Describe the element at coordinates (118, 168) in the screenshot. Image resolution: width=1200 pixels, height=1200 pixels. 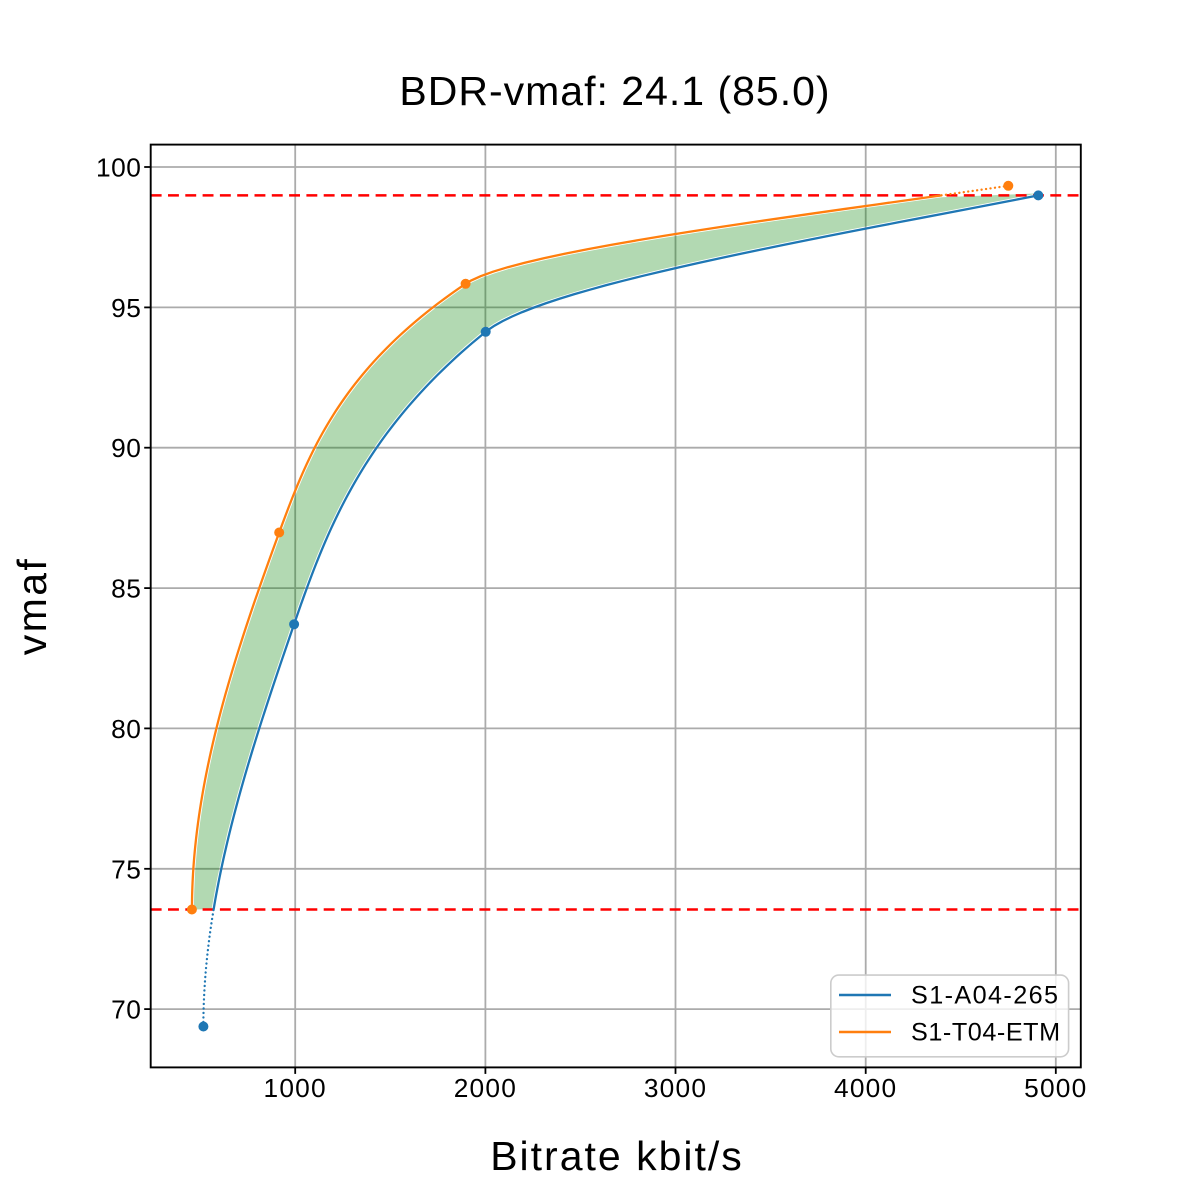
I see `svg-text: 100` at that location.